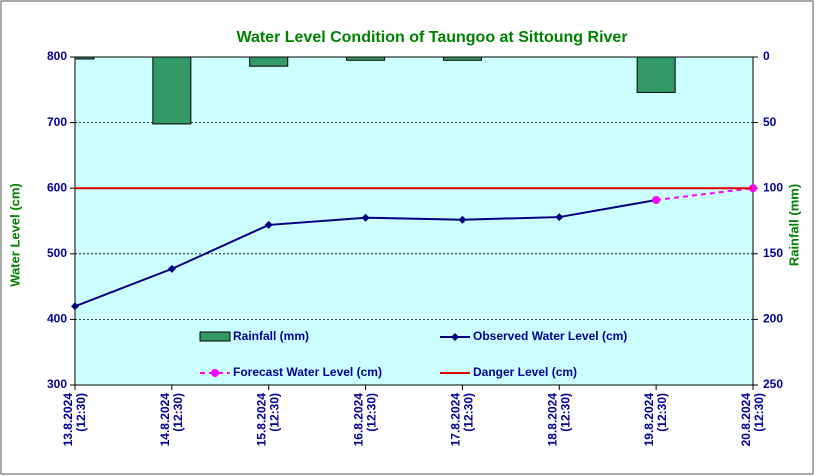 This screenshot has width=815, height=476. What do you see at coordinates (57, 187) in the screenshot?
I see `y-tick-label: 600` at bounding box center [57, 187].